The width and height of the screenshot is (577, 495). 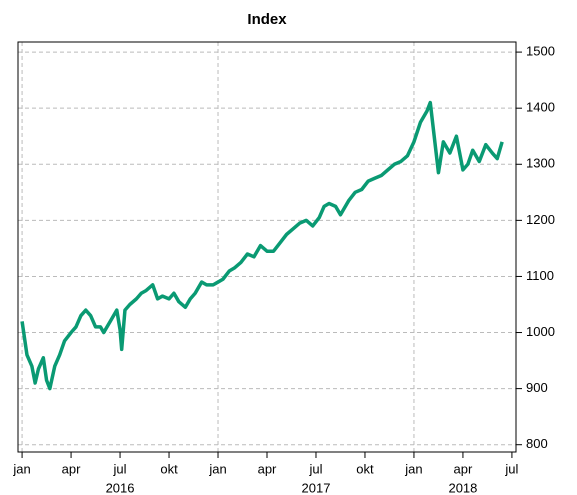 I want to click on y-tick-label: 1000, so click(x=540, y=331).